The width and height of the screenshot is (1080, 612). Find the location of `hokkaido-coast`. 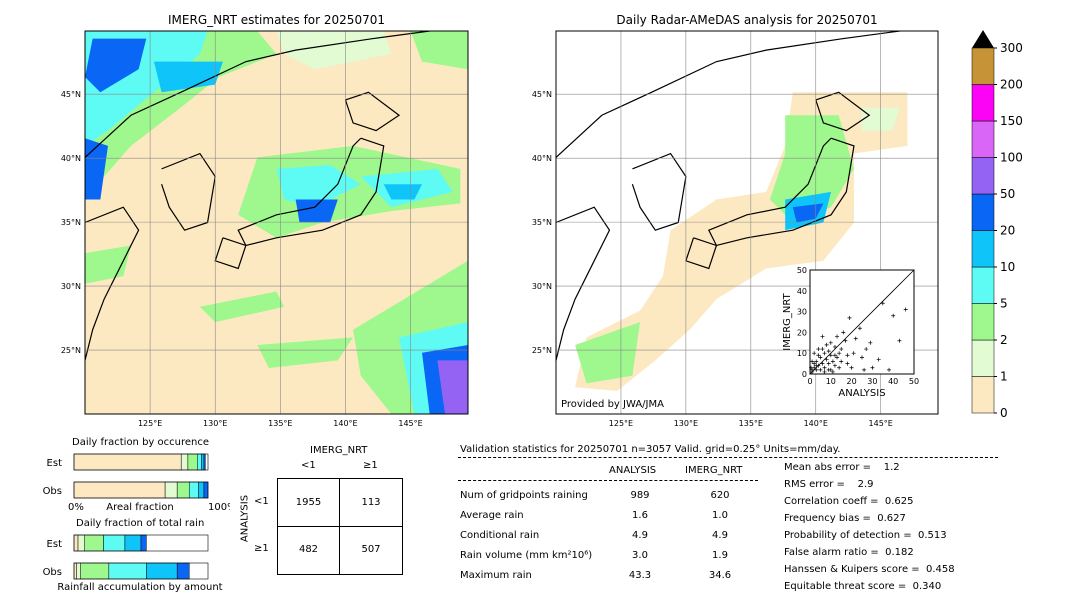

hokkaido-coast is located at coordinates (843, 111).